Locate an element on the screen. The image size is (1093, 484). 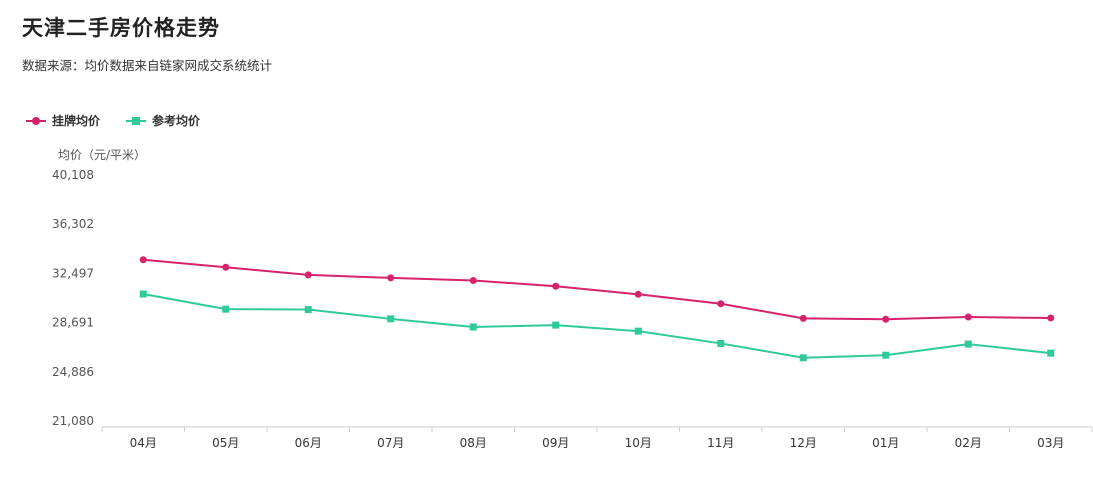
series-line-reference is located at coordinates (597, 326).